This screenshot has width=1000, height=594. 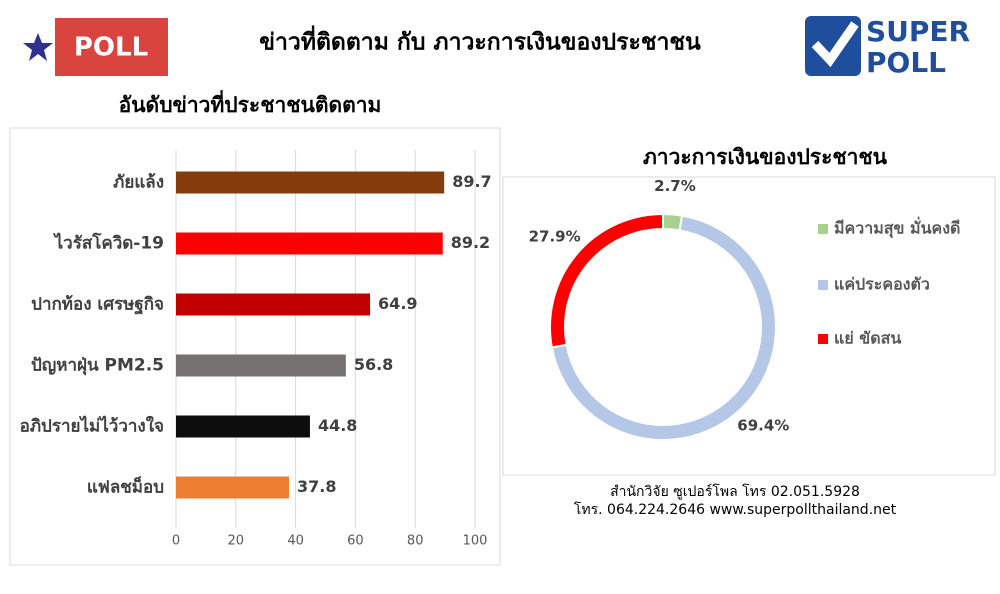 I want to click on star-icon, so click(x=38, y=47).